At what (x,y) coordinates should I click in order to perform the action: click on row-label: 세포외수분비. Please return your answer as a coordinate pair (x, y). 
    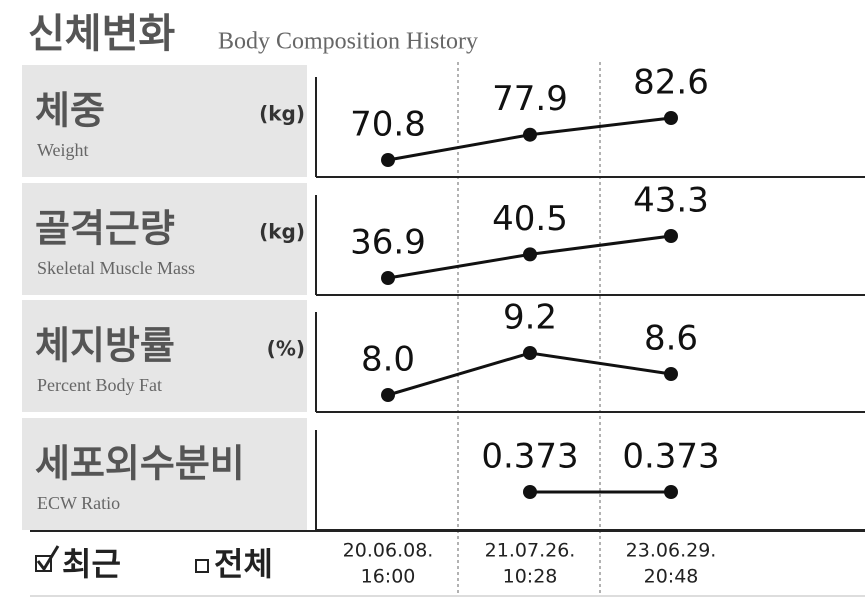
    Looking at the image, I should click on (140, 464).